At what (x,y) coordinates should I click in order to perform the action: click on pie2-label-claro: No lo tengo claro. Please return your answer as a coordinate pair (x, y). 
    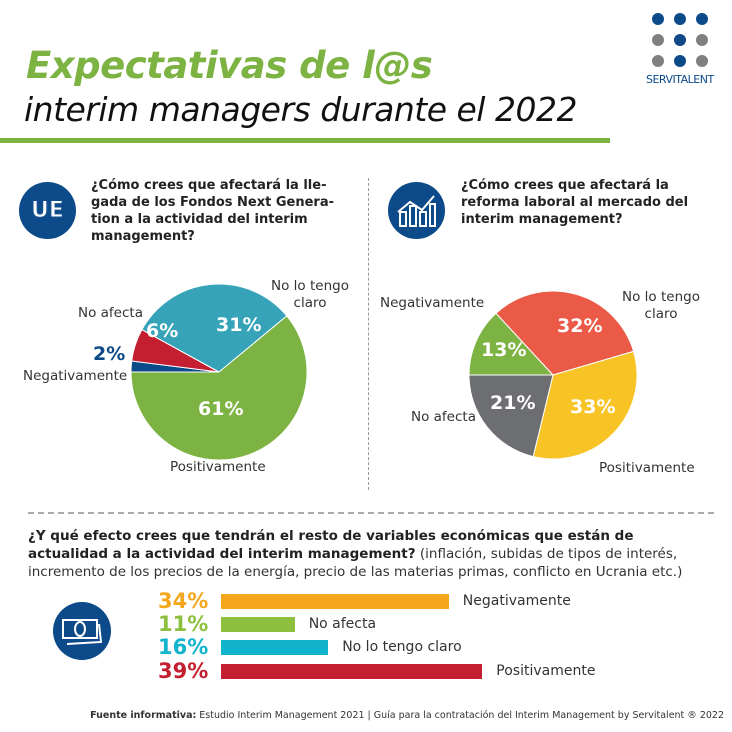
    Looking at the image, I should click on (661, 305).